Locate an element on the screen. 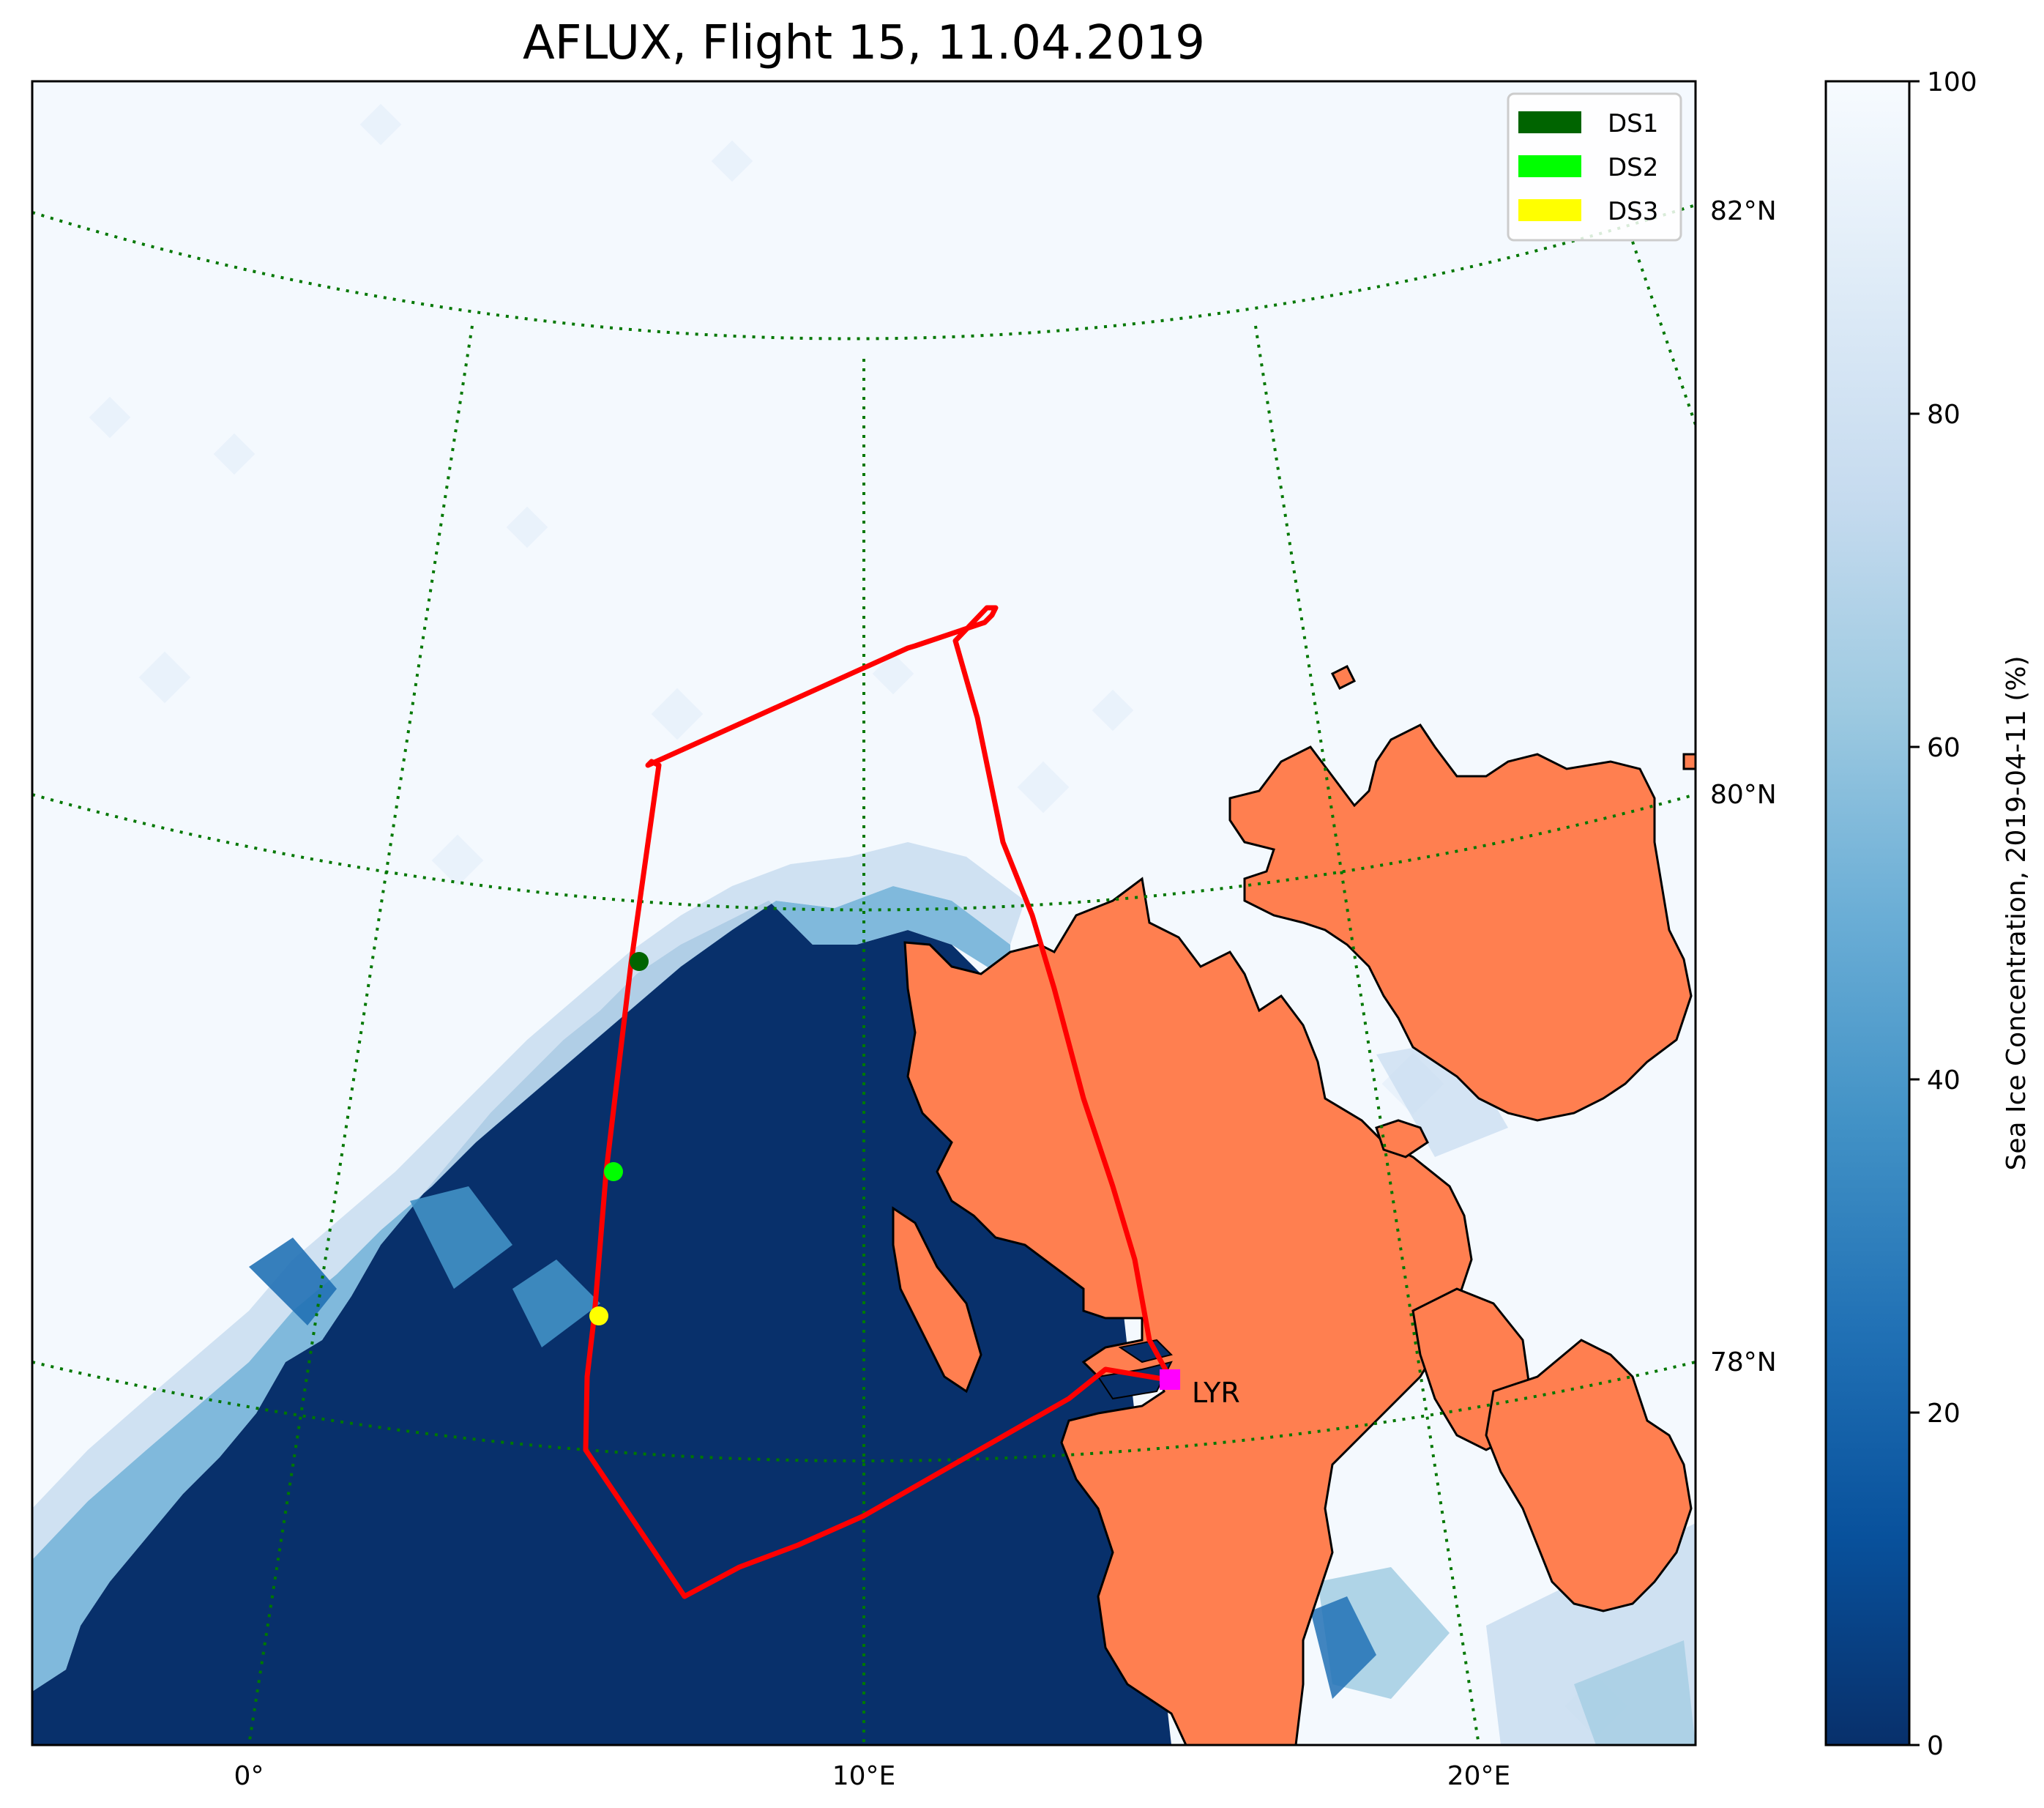 This screenshot has height=1808, width=2044. colorbar-ticks is located at coordinates (1914, 913).